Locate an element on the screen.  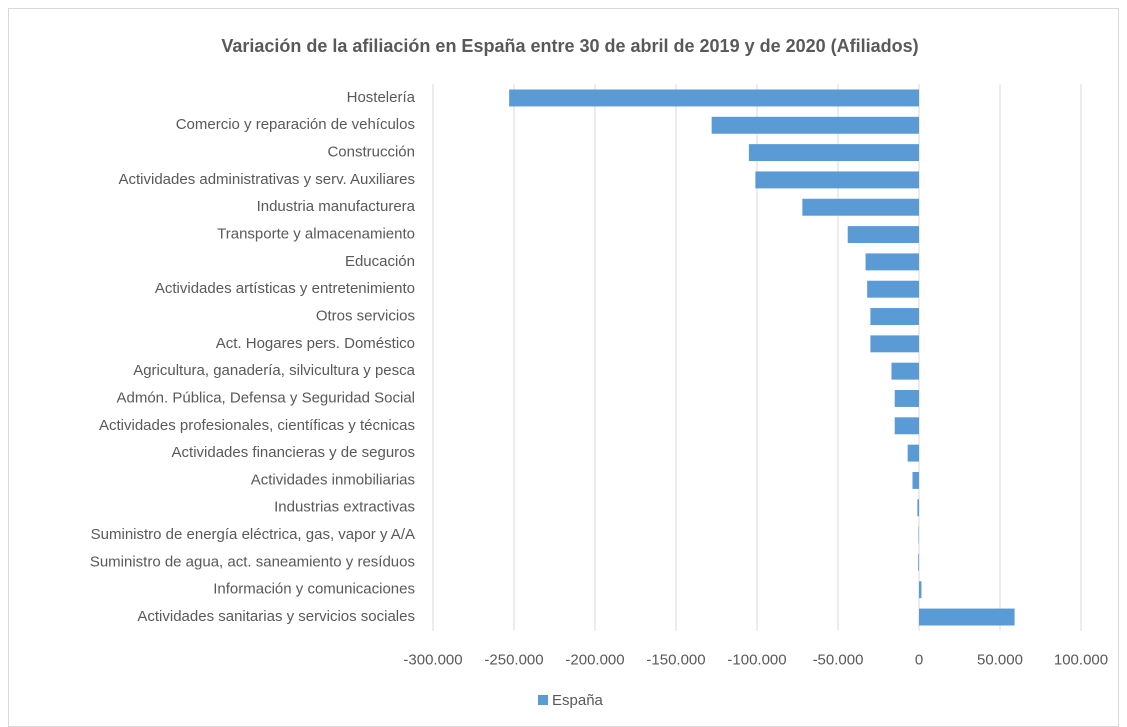
y-tick-label: Industria manufacturera is located at coordinates (336, 206).